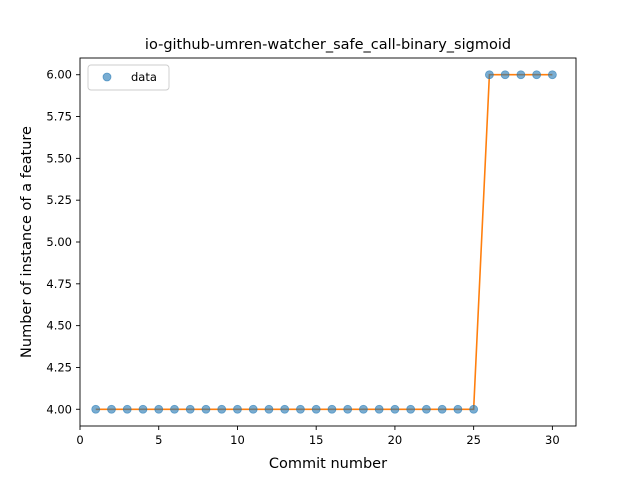  What do you see at coordinates (328, 464) in the screenshot?
I see `x-axis-label: Commit number` at bounding box center [328, 464].